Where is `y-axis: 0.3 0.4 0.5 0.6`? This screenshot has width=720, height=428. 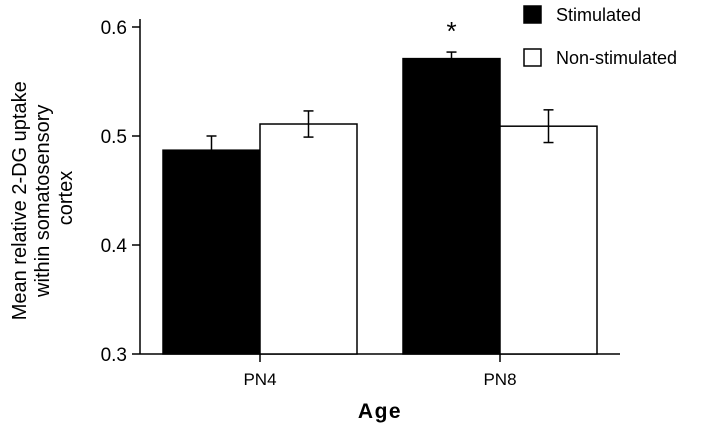 y-axis: 0.3 0.4 0.5 0.6 is located at coordinates (121, 192).